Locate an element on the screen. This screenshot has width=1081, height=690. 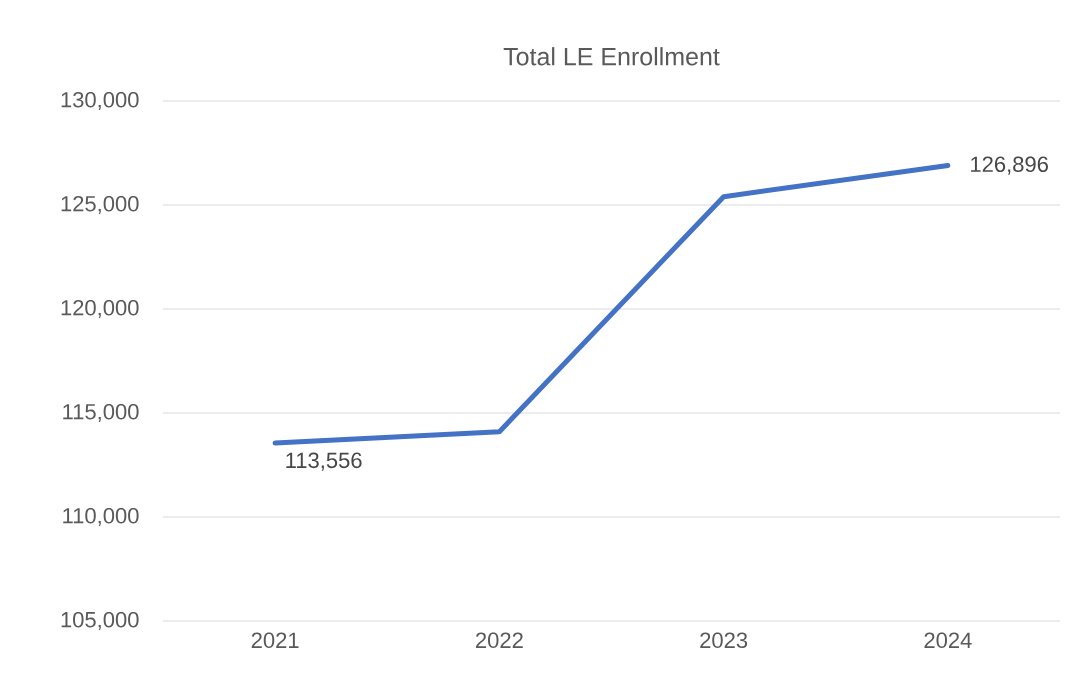
data-label: 126,896 is located at coordinates (1009, 165).